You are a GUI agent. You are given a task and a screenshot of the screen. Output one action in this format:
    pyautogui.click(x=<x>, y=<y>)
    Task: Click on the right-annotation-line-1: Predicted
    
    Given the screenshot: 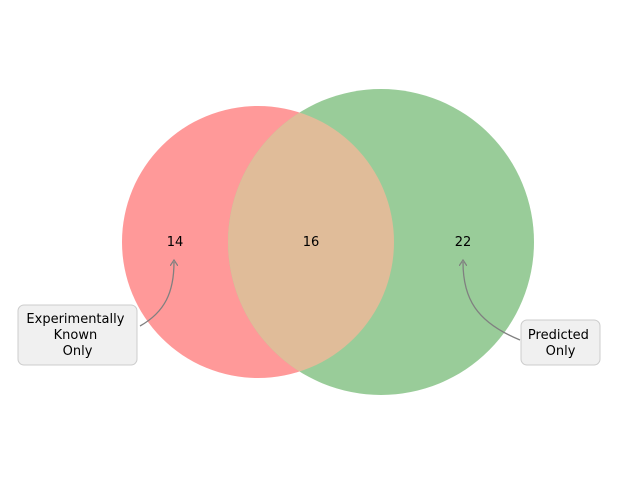 What is the action you would take?
    pyautogui.click(x=558, y=335)
    